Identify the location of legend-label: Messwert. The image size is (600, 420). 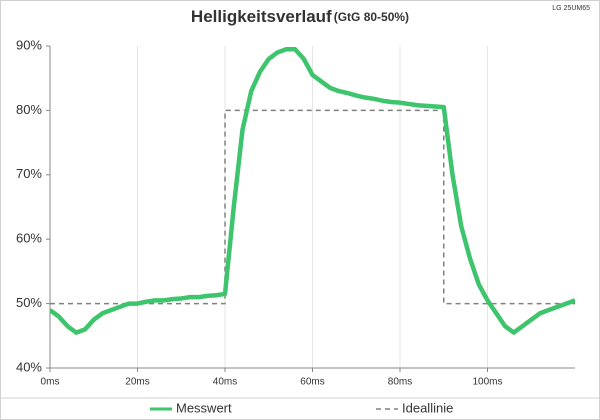
(204, 407).